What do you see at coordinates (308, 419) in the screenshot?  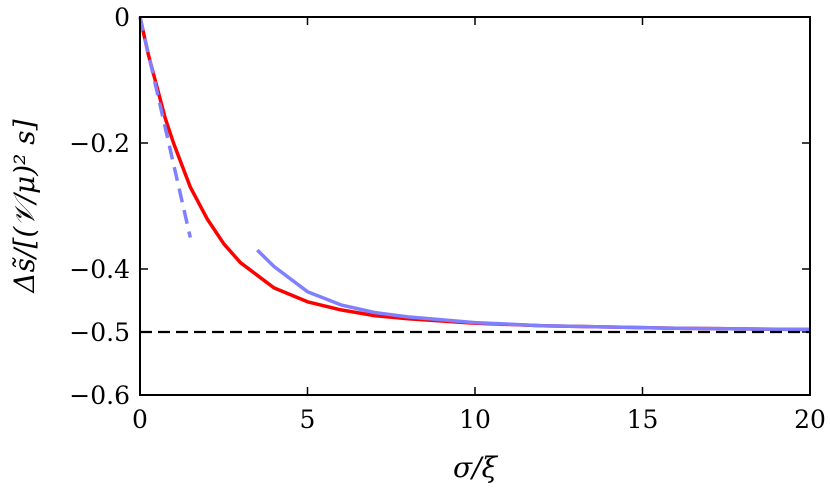 I see `x-tick-label: 5` at bounding box center [308, 419].